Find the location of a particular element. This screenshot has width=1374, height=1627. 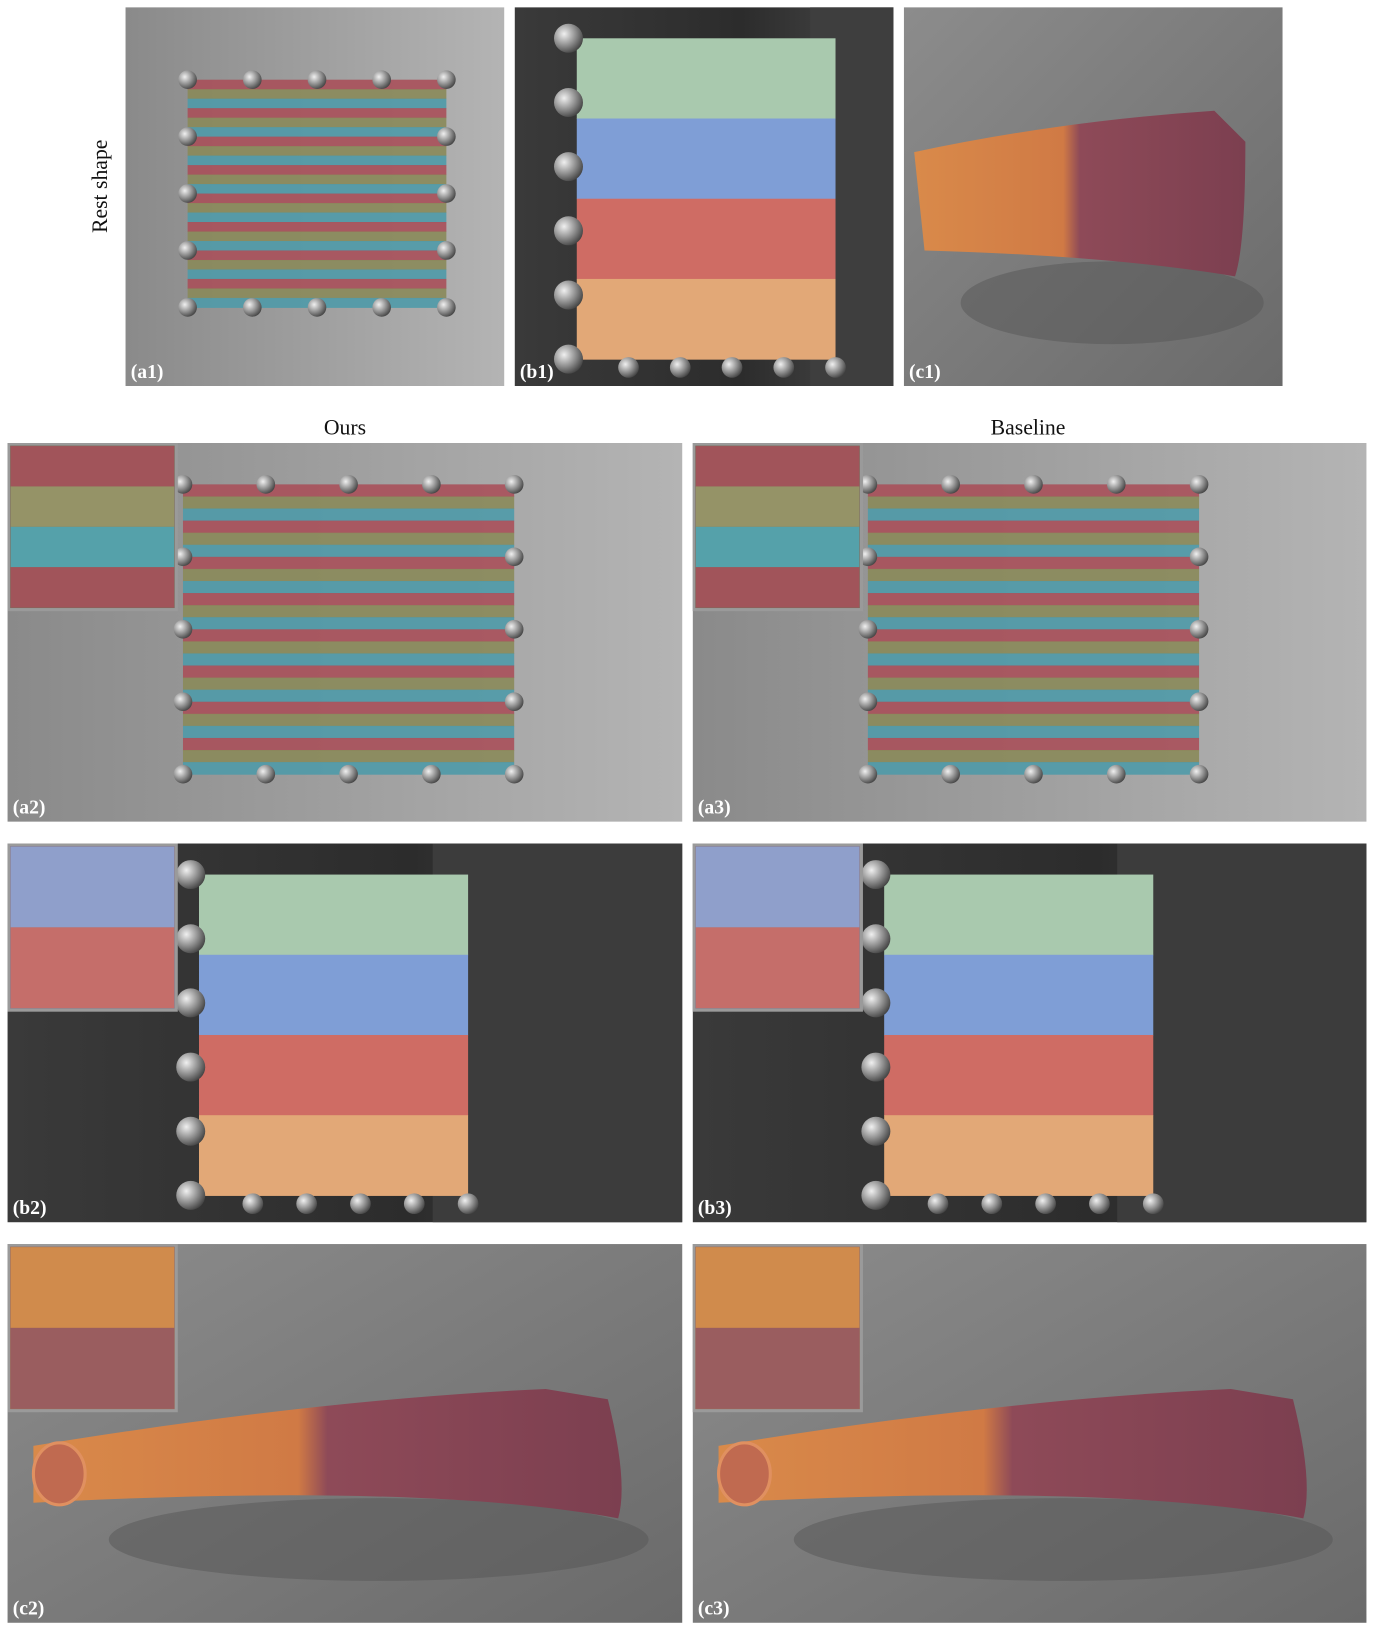

wall-shadow is located at coordinates (1242, 1033).